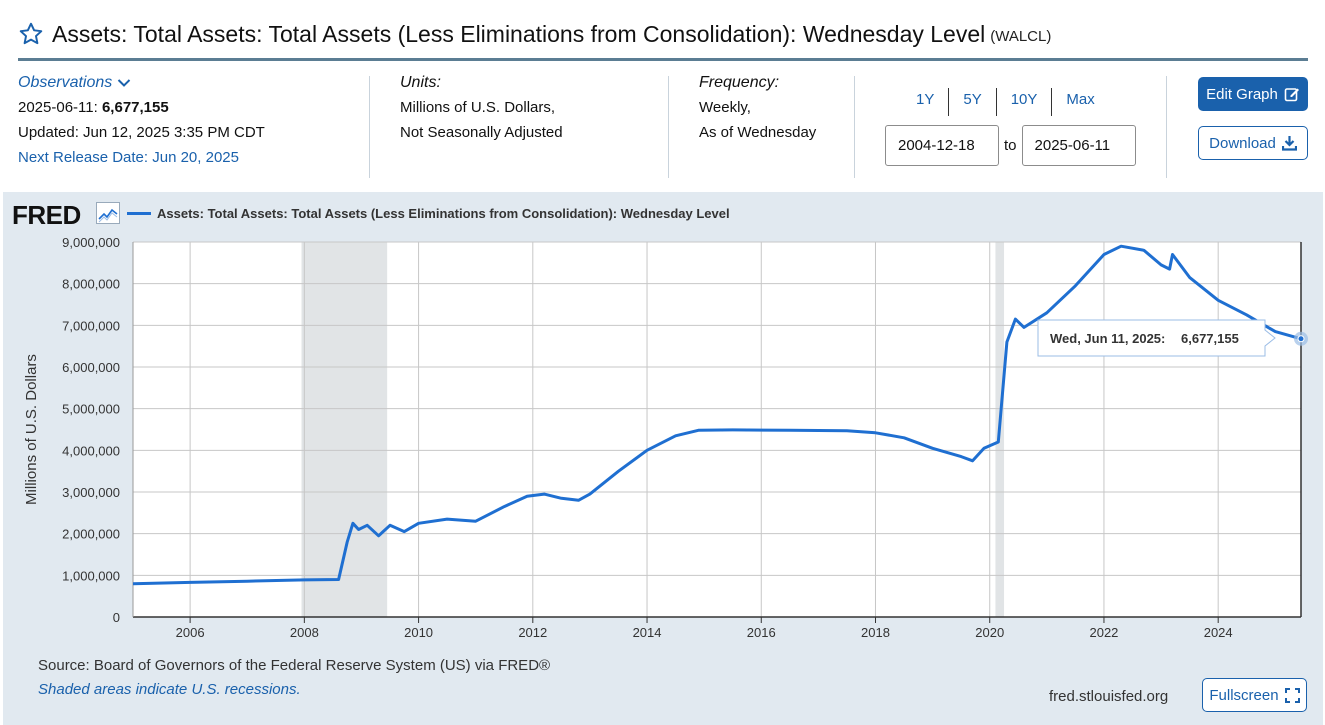 The image size is (1325, 725). Describe the element at coordinates (1301, 339) in the screenshot. I see `hover-point` at that location.